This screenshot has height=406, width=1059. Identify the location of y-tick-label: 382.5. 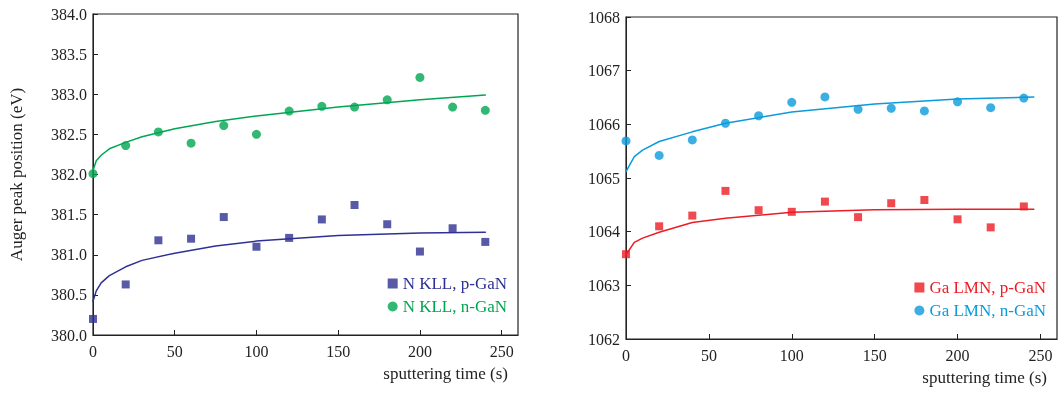
(69, 134).